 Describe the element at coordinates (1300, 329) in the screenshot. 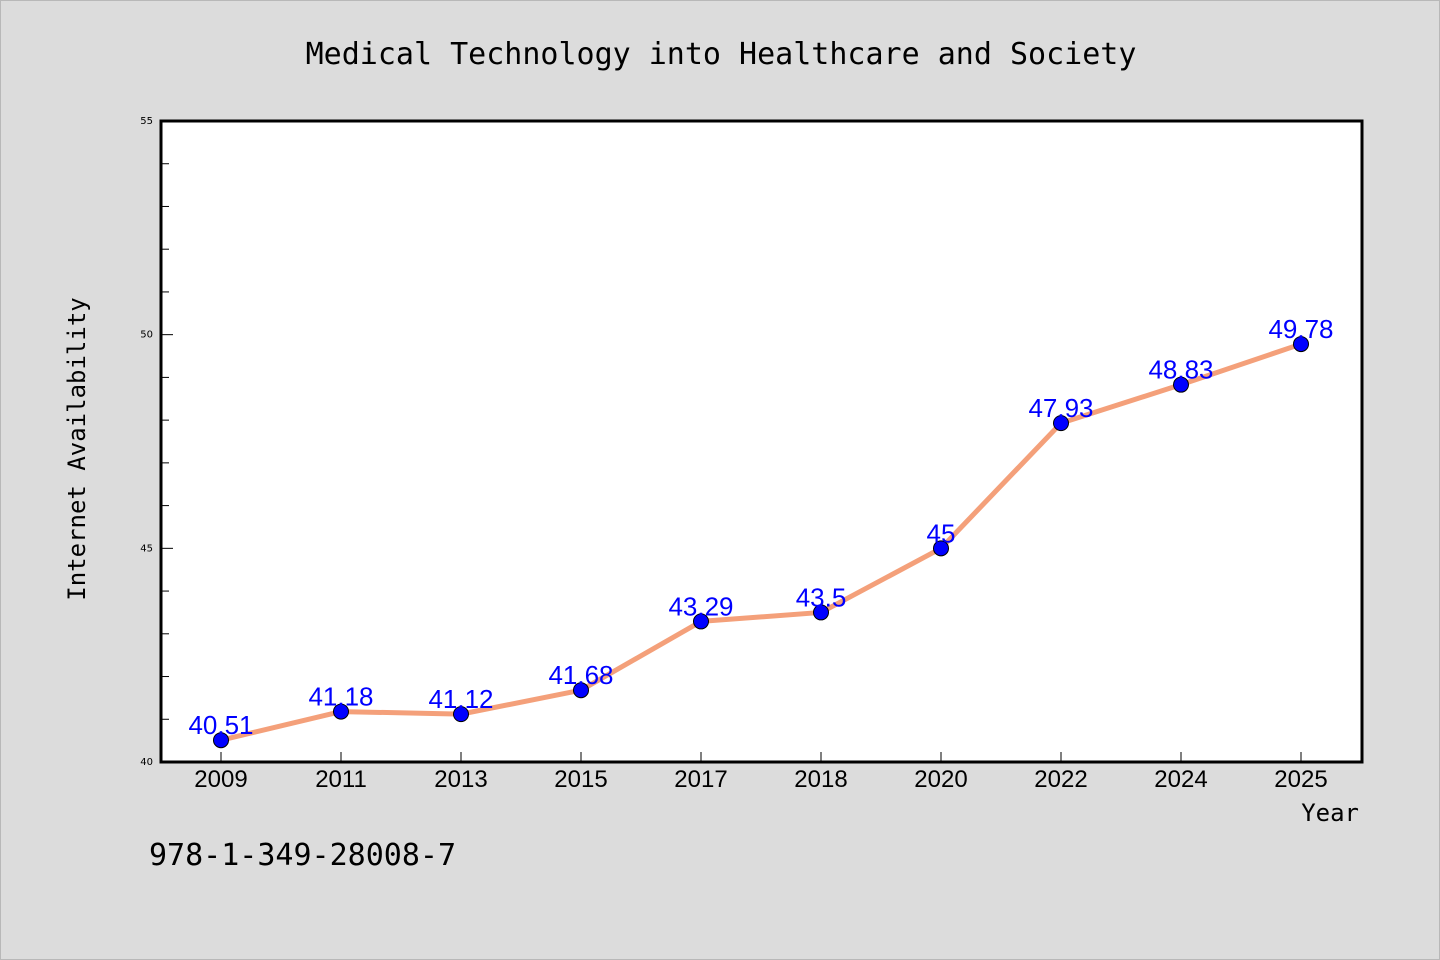

I see `data-label: 49.78` at that location.